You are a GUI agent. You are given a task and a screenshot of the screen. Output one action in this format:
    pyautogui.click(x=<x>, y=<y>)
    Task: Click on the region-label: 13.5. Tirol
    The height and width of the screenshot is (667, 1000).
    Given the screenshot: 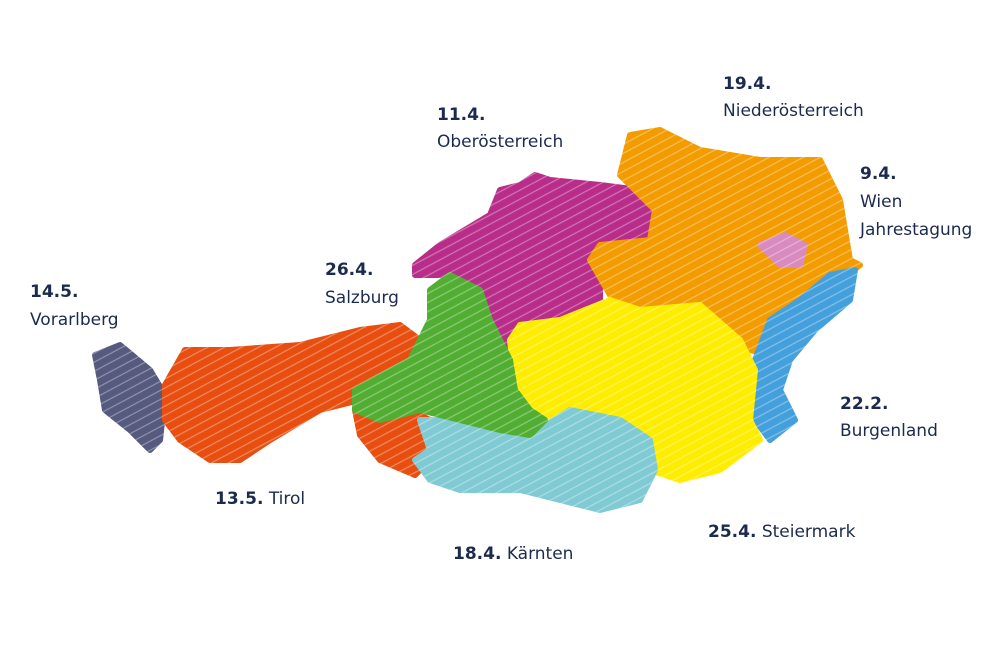 What is the action you would take?
    pyautogui.click(x=260, y=499)
    